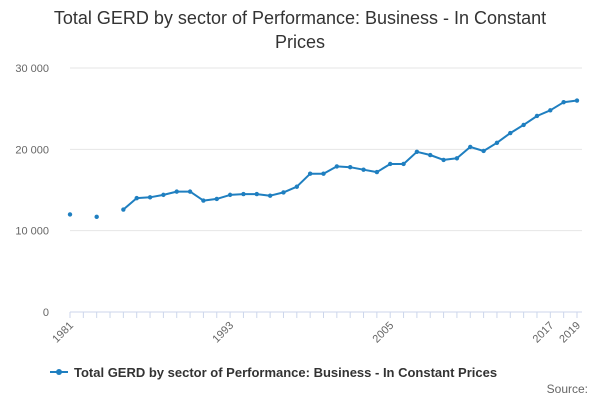 The image size is (600, 400). What do you see at coordinates (544, 333) in the screenshot?
I see `x-tick-label: 2017` at bounding box center [544, 333].